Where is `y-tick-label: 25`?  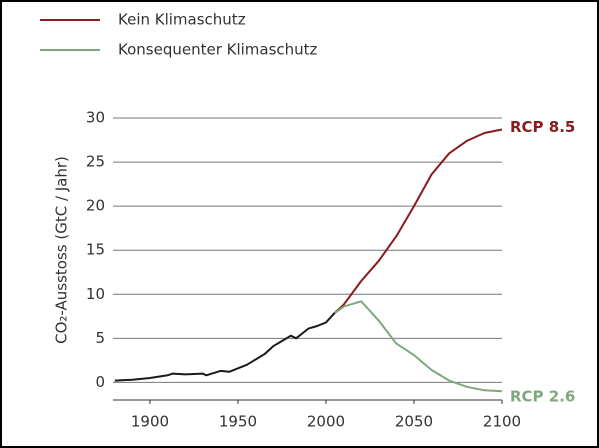
y-tick-label: 25 is located at coordinates (95, 162).